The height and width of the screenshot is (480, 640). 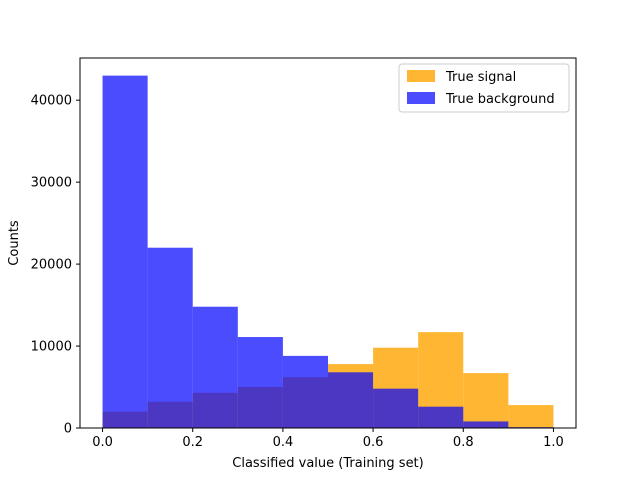 I want to click on x-tick-label-0: 0.0, so click(x=102, y=442).